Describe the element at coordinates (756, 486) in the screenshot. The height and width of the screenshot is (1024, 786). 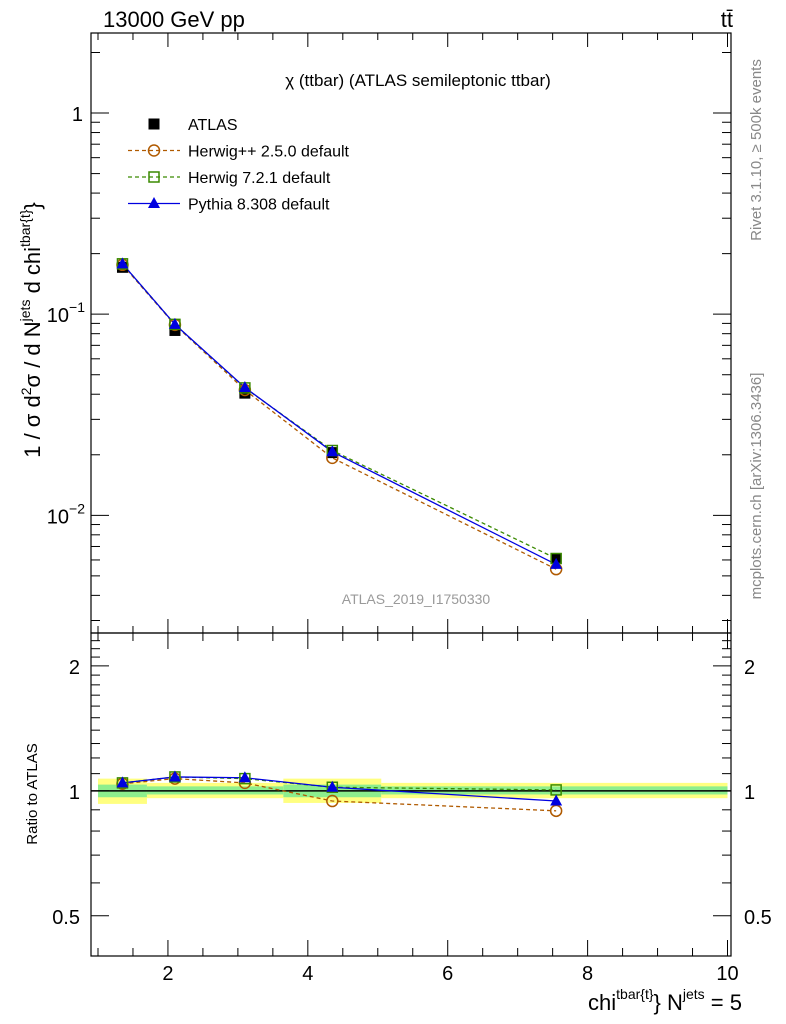
I see `mcplots-label: mcplots.cern.ch [arXiv:1306.3436]` at that location.